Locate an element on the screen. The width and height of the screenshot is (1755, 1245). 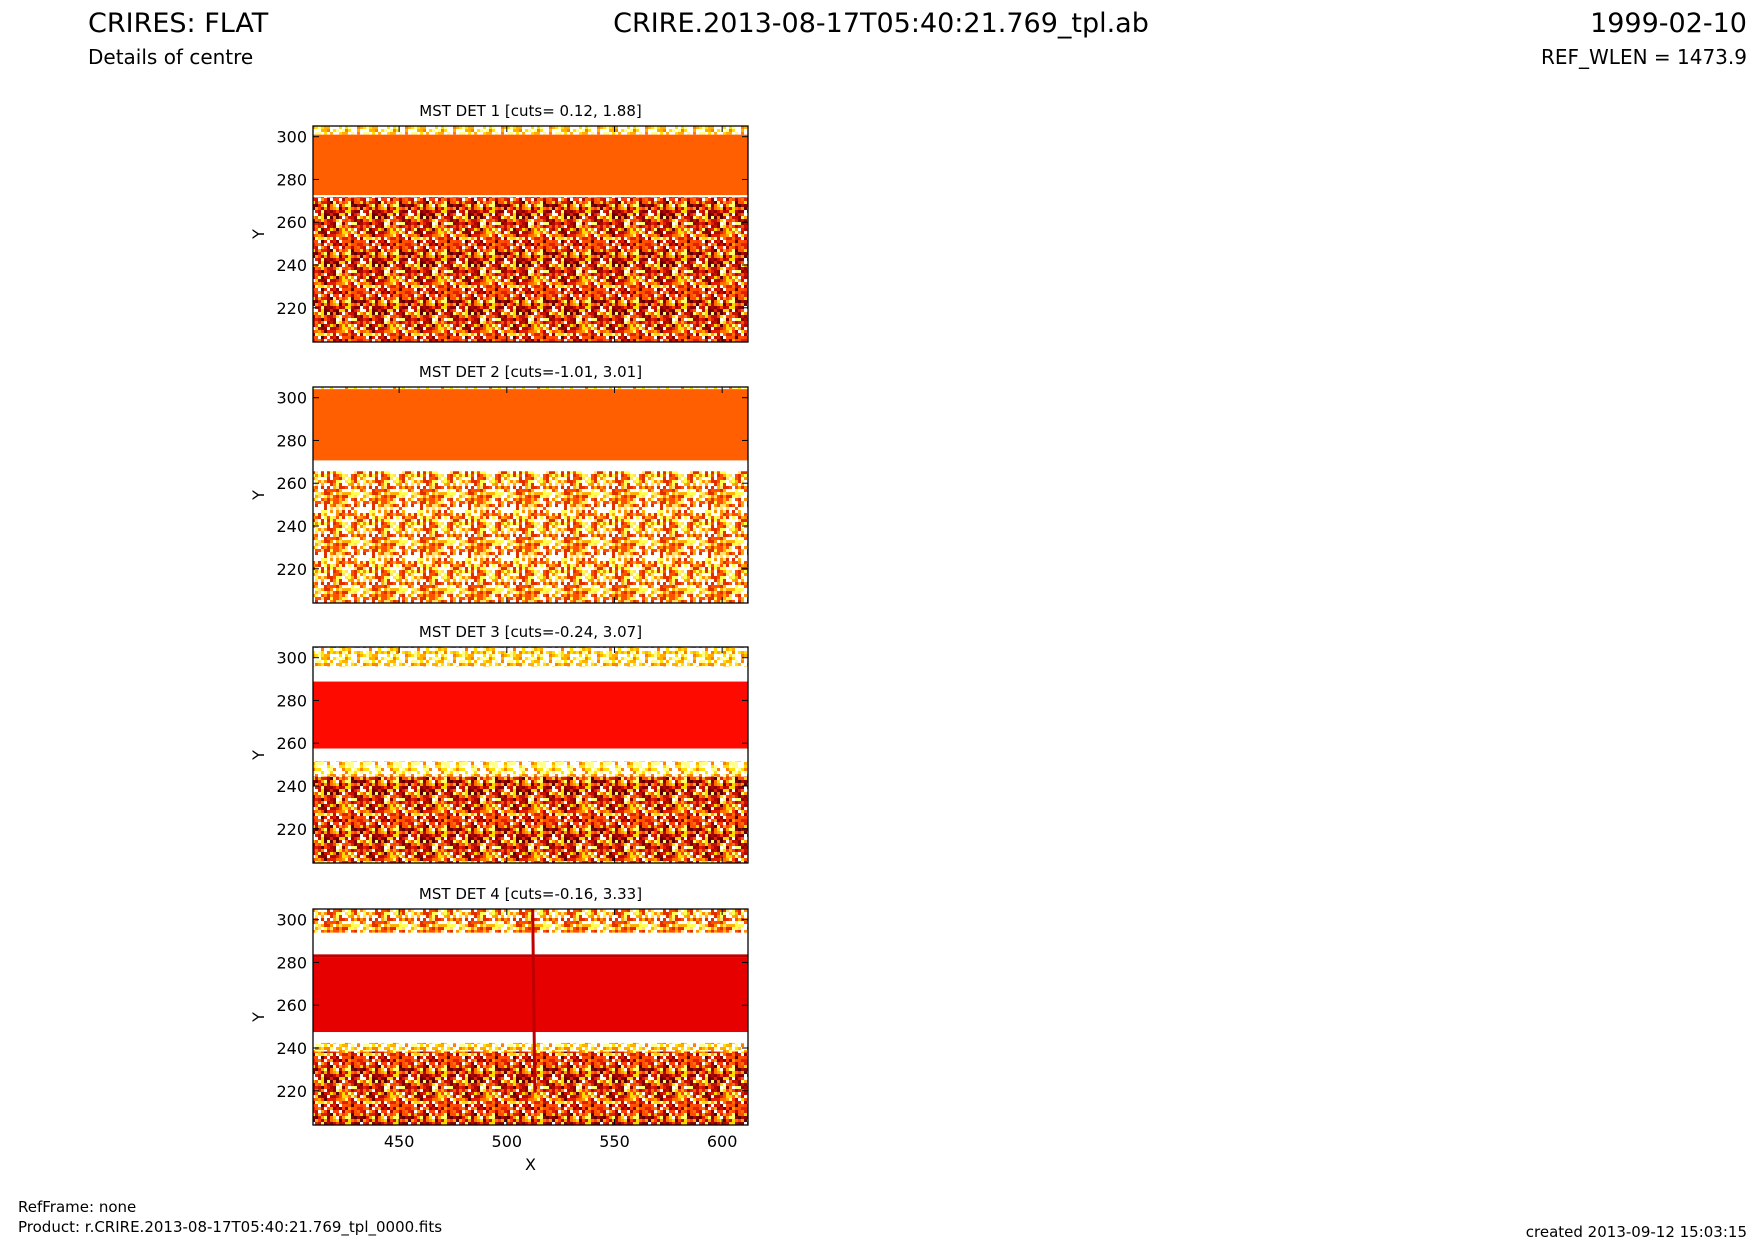
panel-title: MST DET 2 [cuts=-1.01, 3.01] is located at coordinates (530, 372).